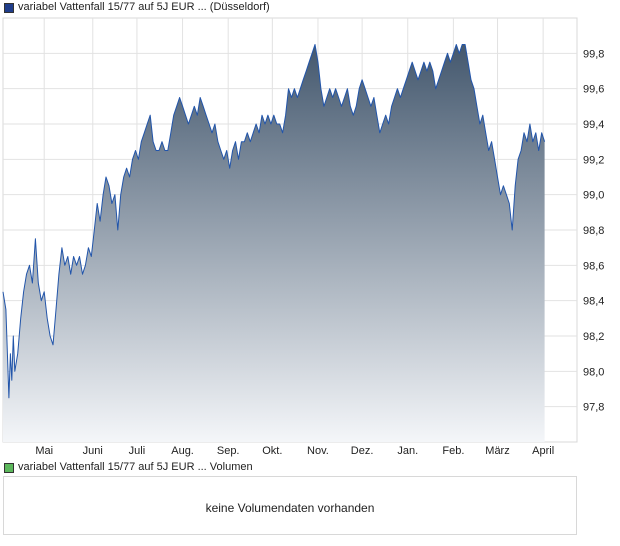 Image resolution: width=620 pixels, height=546 pixels. What do you see at coordinates (593, 196) in the screenshot?
I see `y-tick-label: 99,0` at bounding box center [593, 196].